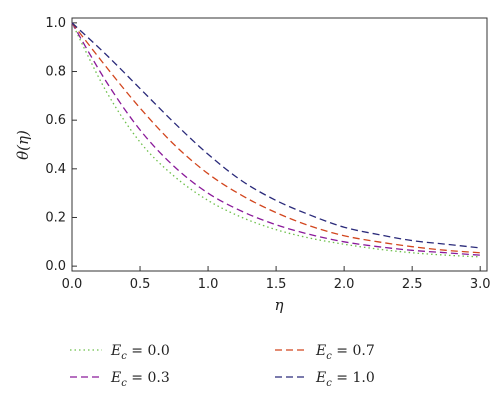 The width and height of the screenshot is (500, 403). I want to click on legend-item: Ec = 1.0, so click(325, 379).